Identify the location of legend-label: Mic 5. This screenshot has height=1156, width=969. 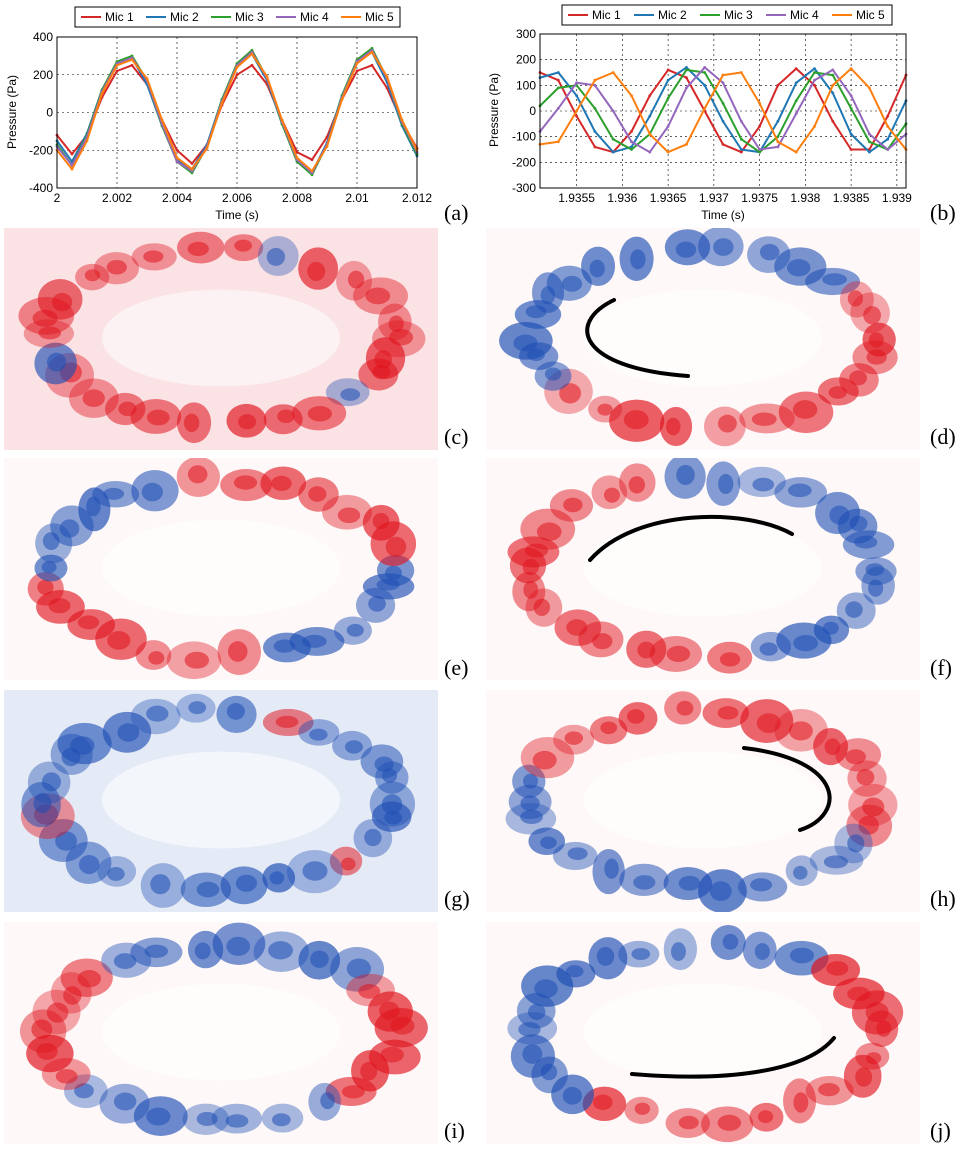
(379, 17).